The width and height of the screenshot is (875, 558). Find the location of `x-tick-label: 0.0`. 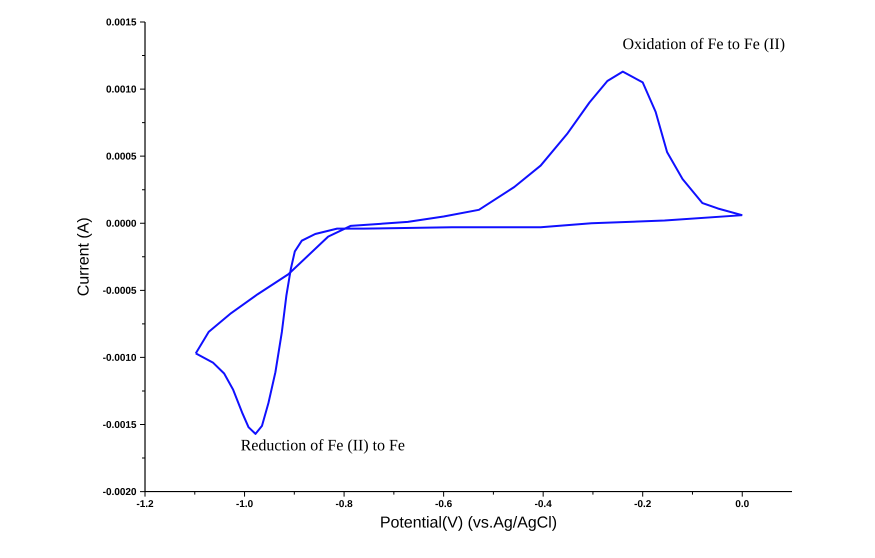

x-tick-label: 0.0 is located at coordinates (742, 504).